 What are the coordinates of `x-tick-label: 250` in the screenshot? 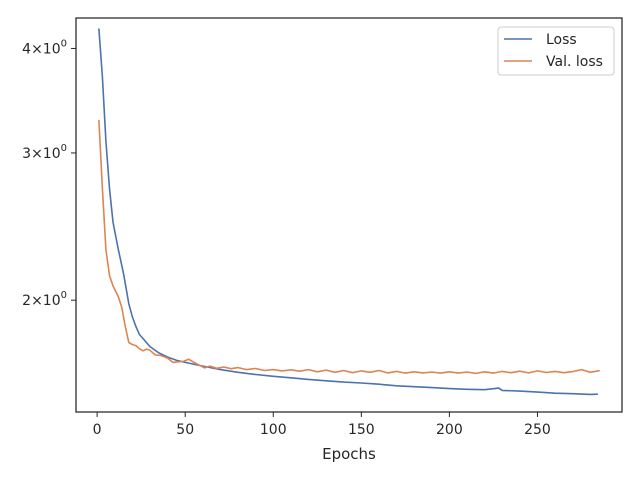 It's located at (537, 430).